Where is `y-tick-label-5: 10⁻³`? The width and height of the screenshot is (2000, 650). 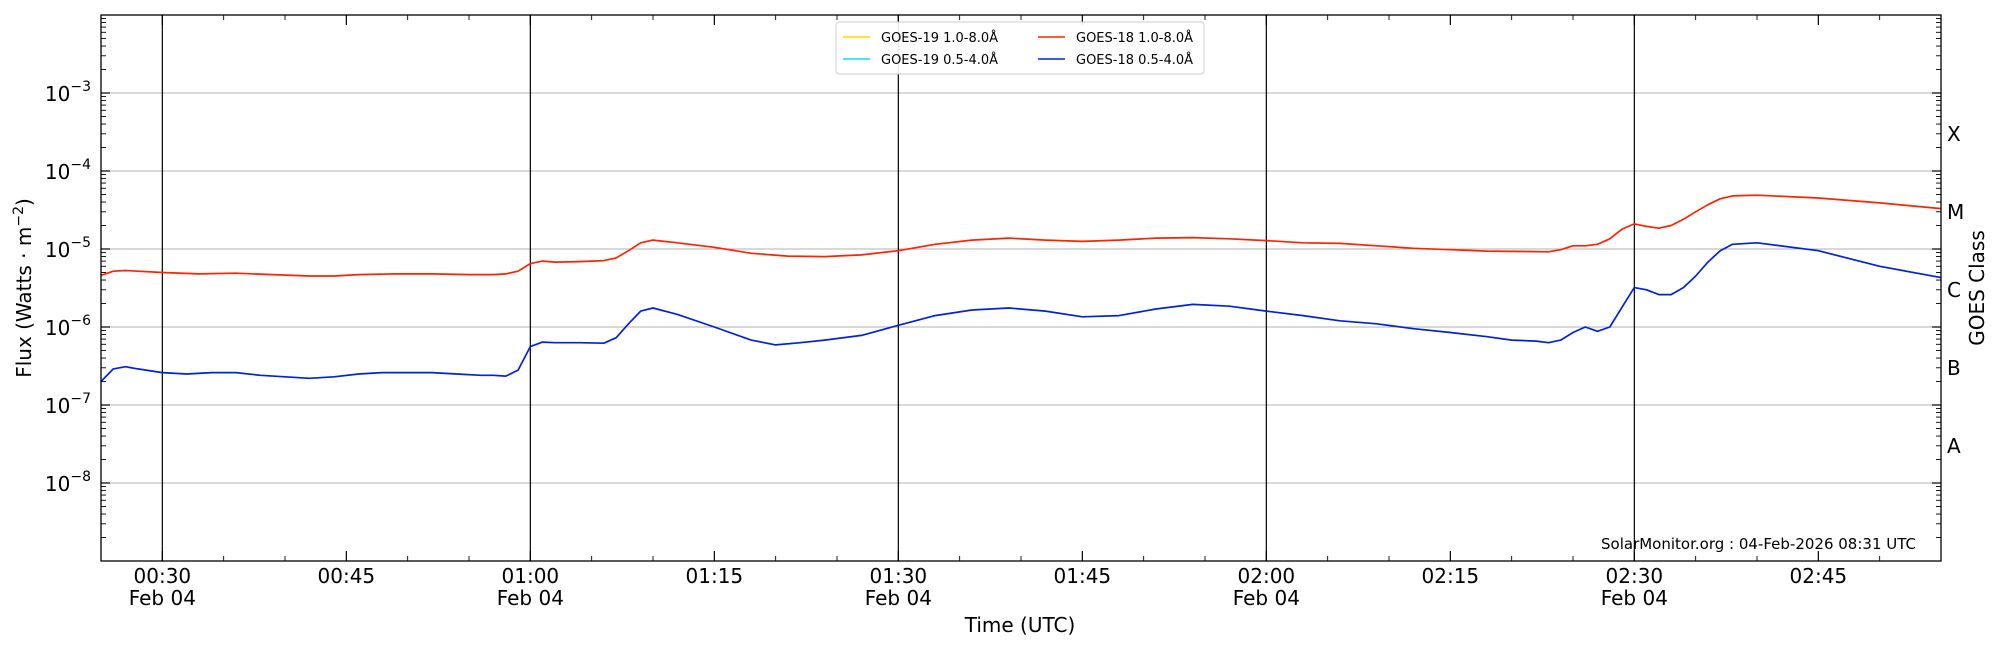 y-tick-label-5: 10⁻³ is located at coordinates (68, 92).